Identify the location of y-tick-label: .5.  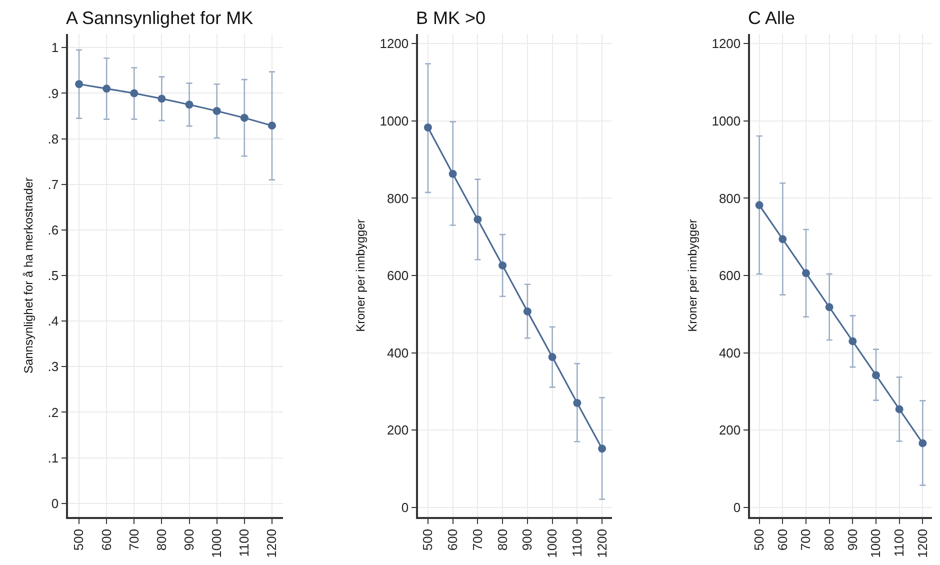
(53, 276).